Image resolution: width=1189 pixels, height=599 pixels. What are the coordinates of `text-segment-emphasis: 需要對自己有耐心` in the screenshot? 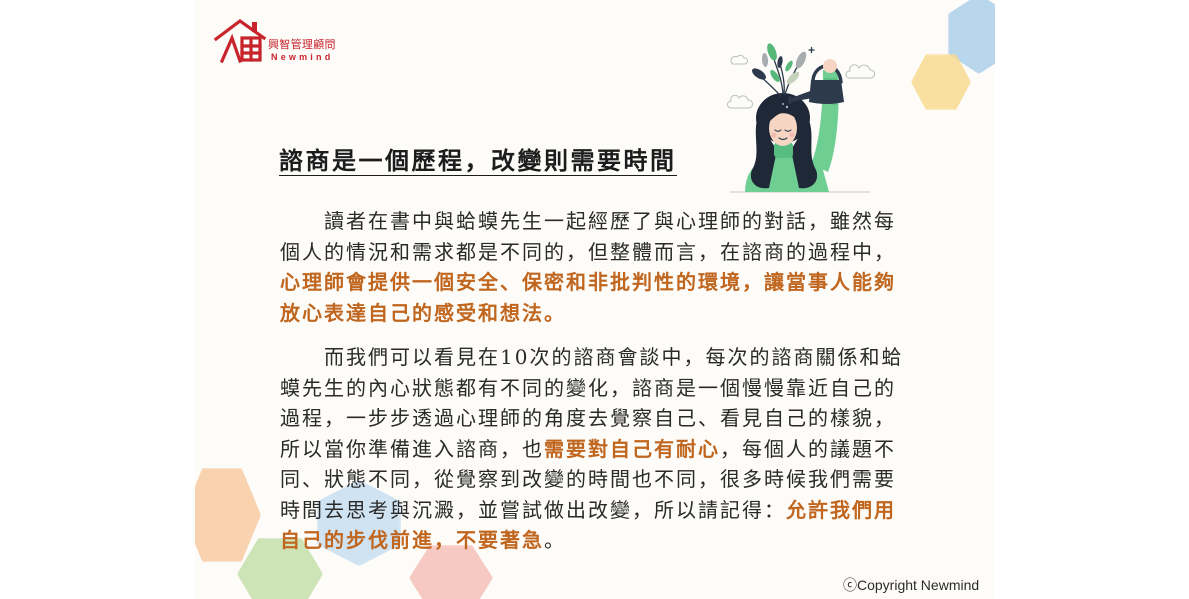 It's located at (632, 448).